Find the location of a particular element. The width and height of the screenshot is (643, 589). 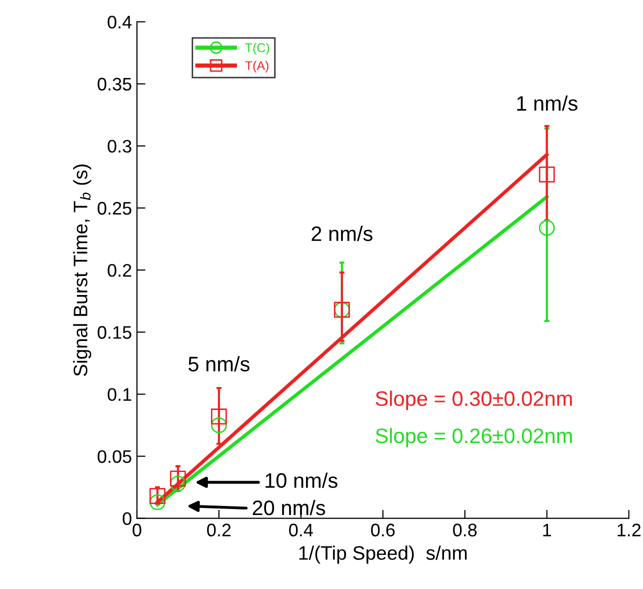

y-tick-label: 0.25 is located at coordinates (115, 208).